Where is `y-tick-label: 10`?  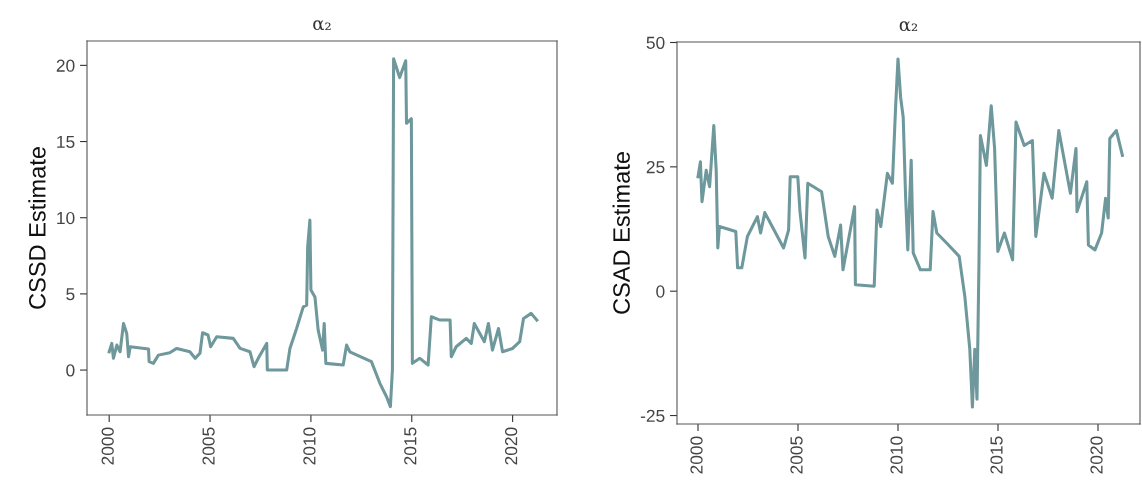
y-tick-label: 10 is located at coordinates (66, 218).